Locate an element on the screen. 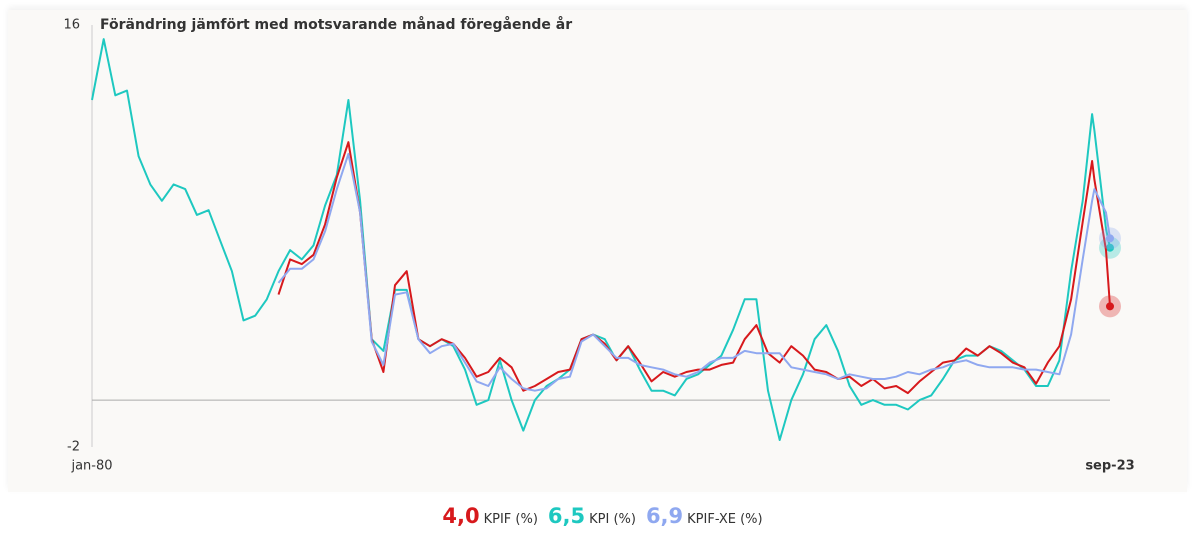  y-tick-label: -2 is located at coordinates (73, 447).